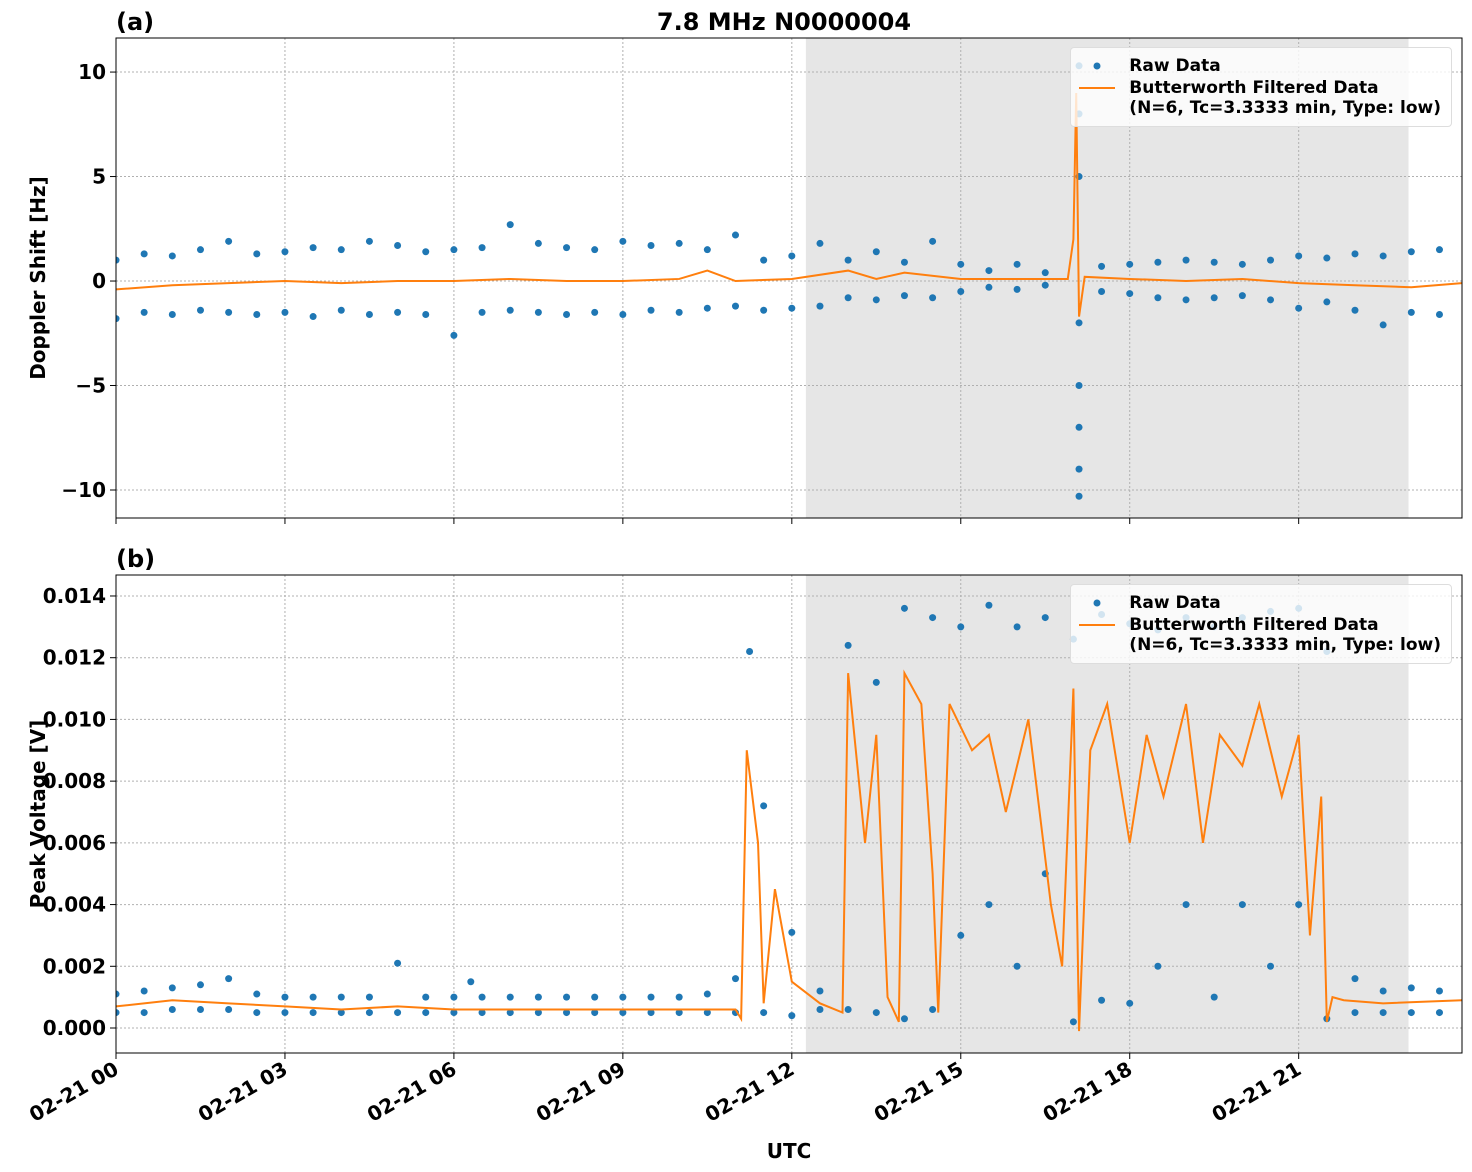 The height and width of the screenshot is (1172, 1472). Describe the element at coordinates (74, 1092) in the screenshot. I see `x-tick-label: 02-21 00` at that location.